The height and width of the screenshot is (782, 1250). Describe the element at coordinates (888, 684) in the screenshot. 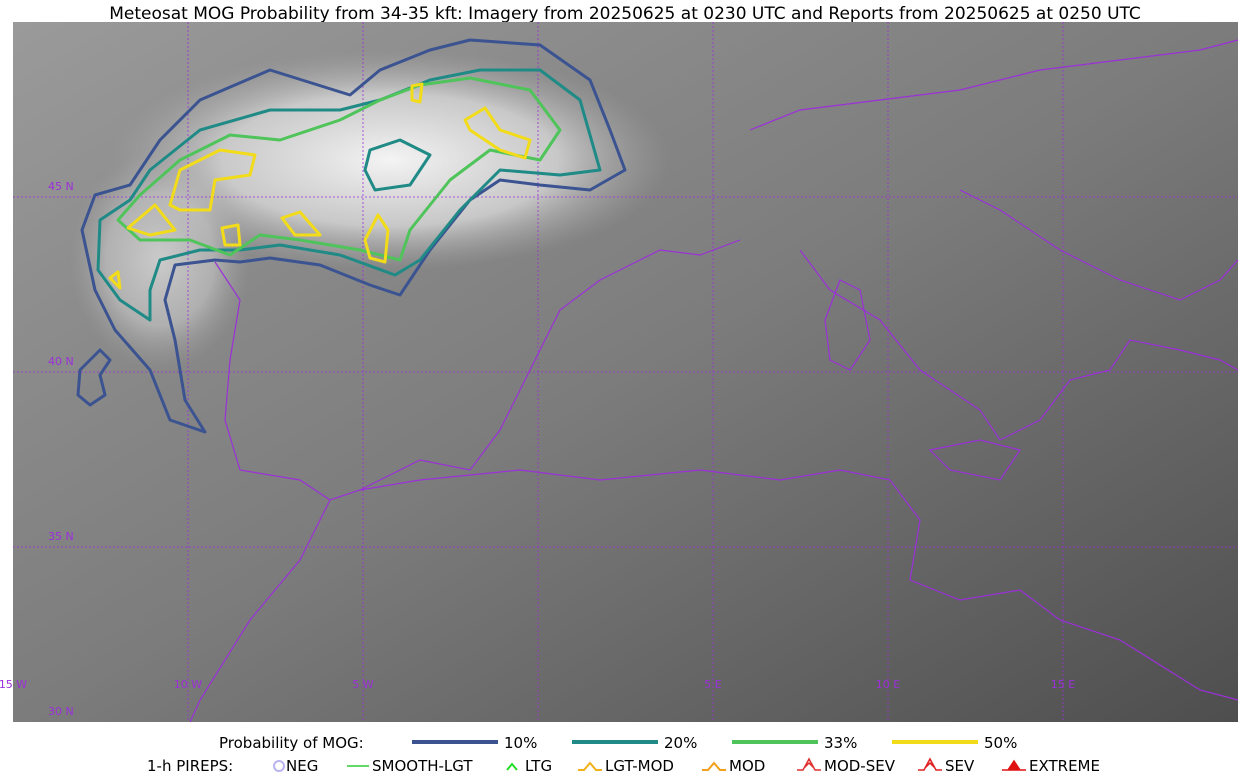

I see `lon-label: 10 E` at that location.